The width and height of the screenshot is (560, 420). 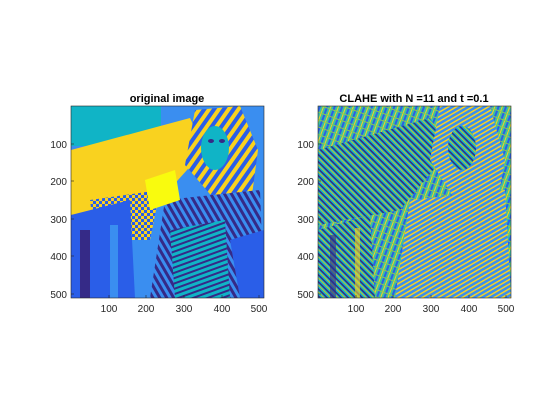 What do you see at coordinates (413, 99) in the screenshot?
I see `panel-title-clahe: CLAHE with N =11 and t =0.1` at bounding box center [413, 99].